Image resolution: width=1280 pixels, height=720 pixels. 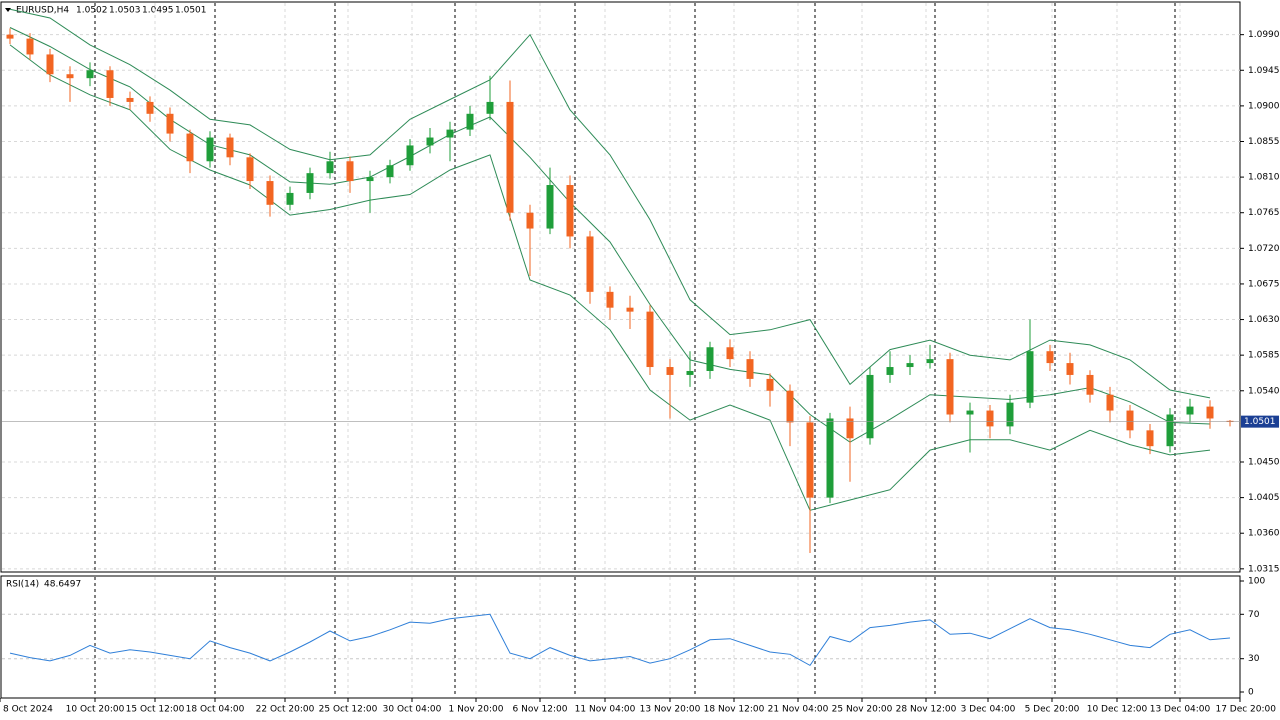 What do you see at coordinates (1264, 106) in the screenshot?
I see `y-tick-label: 1.0900` at bounding box center [1264, 106].